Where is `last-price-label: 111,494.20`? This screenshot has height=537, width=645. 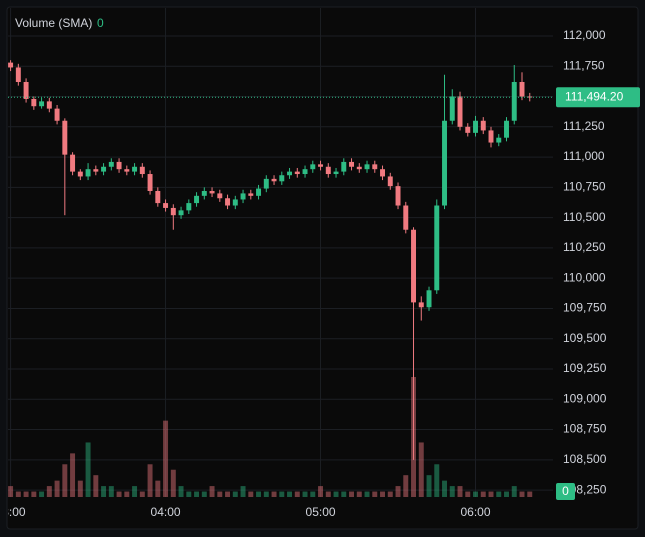 last-price-label: 111,494.20 is located at coordinates (594, 96).